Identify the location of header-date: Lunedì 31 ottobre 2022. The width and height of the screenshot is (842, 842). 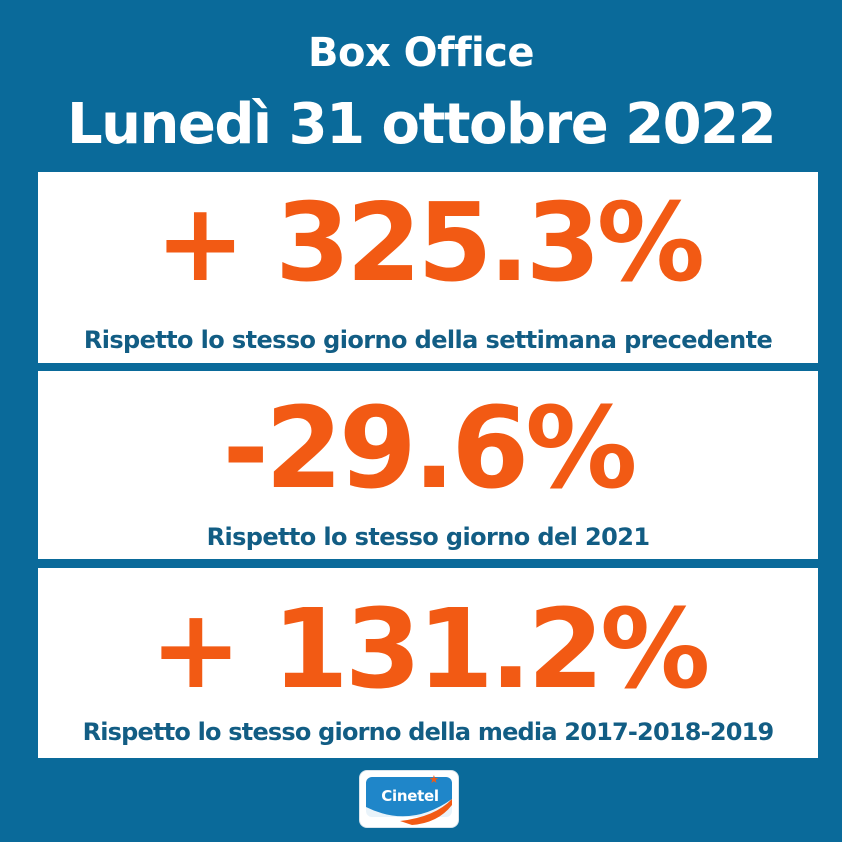
(421, 124).